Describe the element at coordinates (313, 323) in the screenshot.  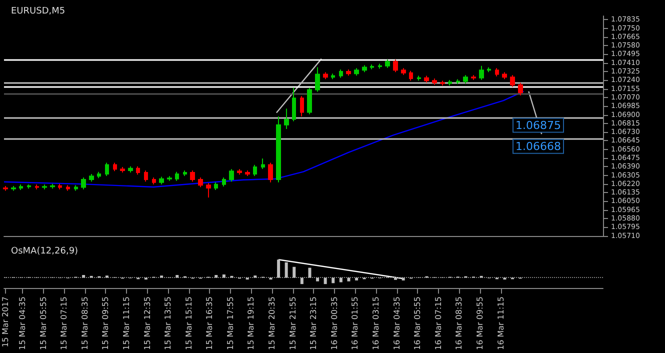
I see `x-tick-label: 15 Mar 23:15` at that location.